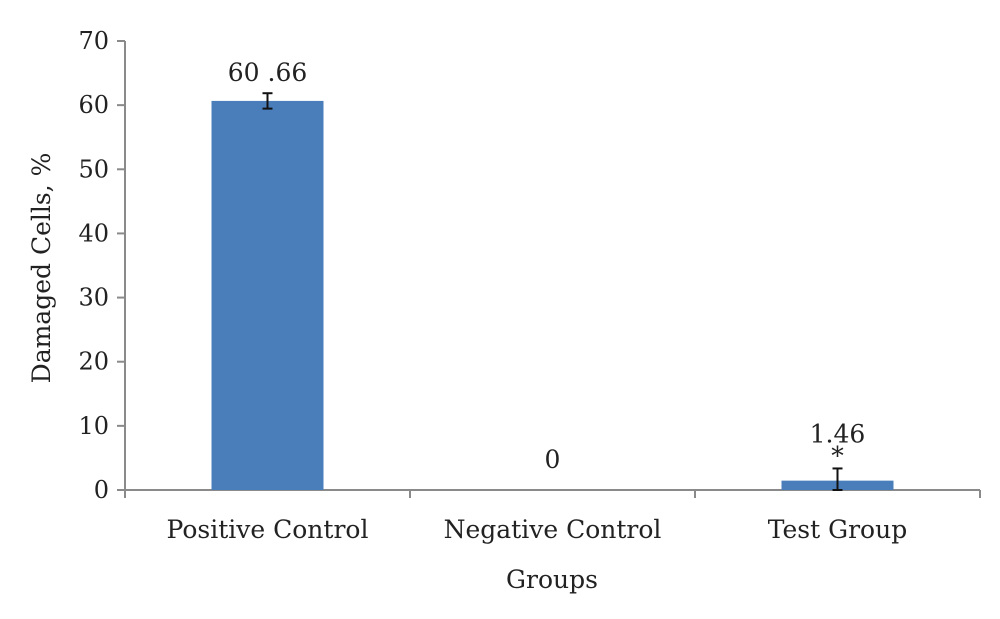 The height and width of the screenshot is (619, 1000). I want to click on y-tick-label: 50, so click(93, 169).